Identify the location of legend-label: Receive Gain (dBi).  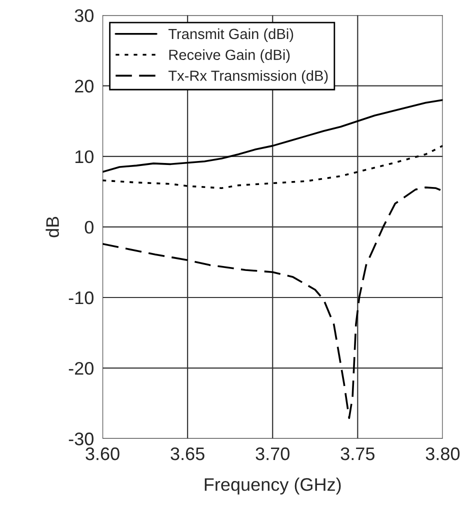
(229, 56).